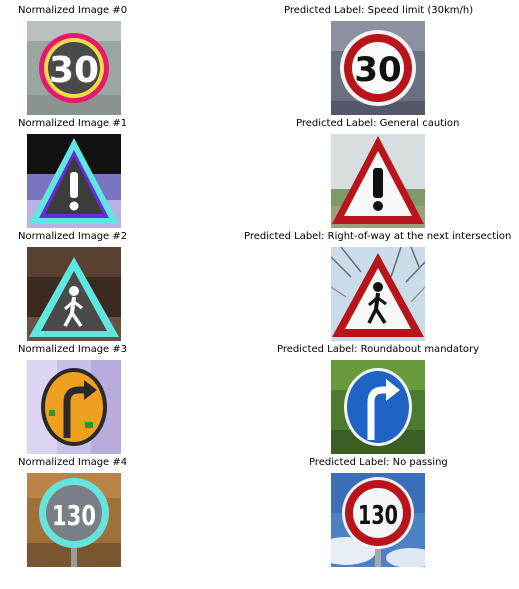  I want to click on left-title-1: Normalized Image #1, so click(73, 123).